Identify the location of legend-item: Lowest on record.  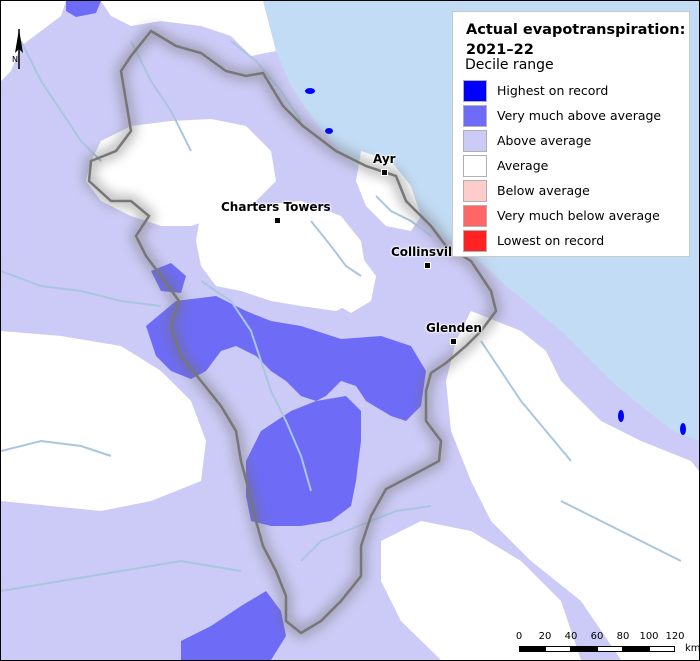
(562, 240).